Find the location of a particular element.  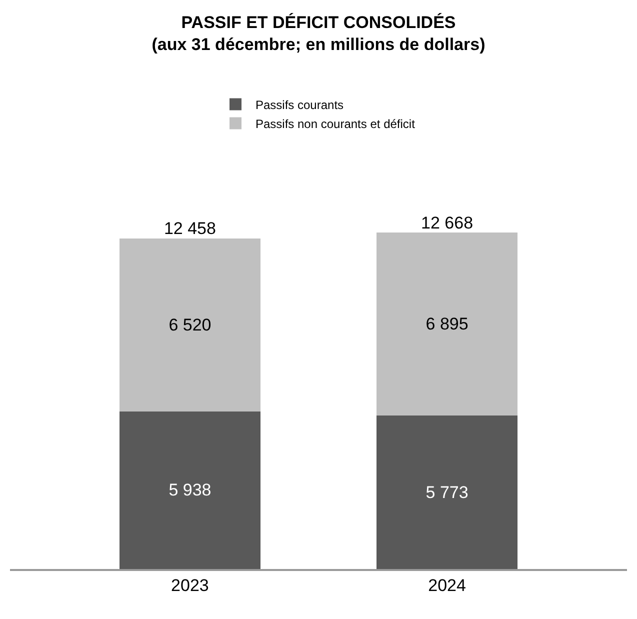

data-label: 6 520 is located at coordinates (190, 324).